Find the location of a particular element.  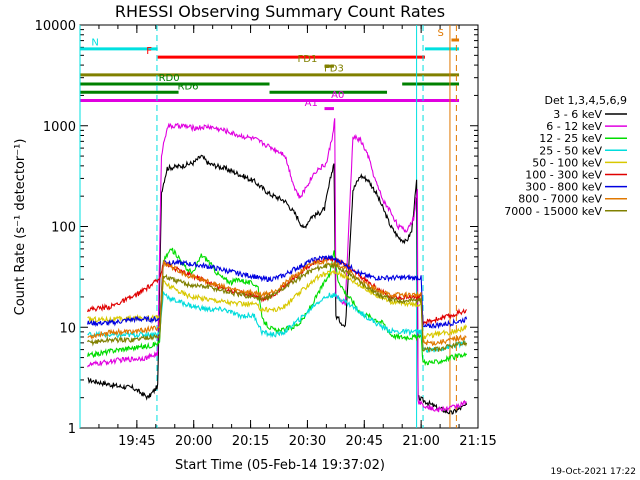

legend-label: 300 - 800 keV is located at coordinates (563, 187).